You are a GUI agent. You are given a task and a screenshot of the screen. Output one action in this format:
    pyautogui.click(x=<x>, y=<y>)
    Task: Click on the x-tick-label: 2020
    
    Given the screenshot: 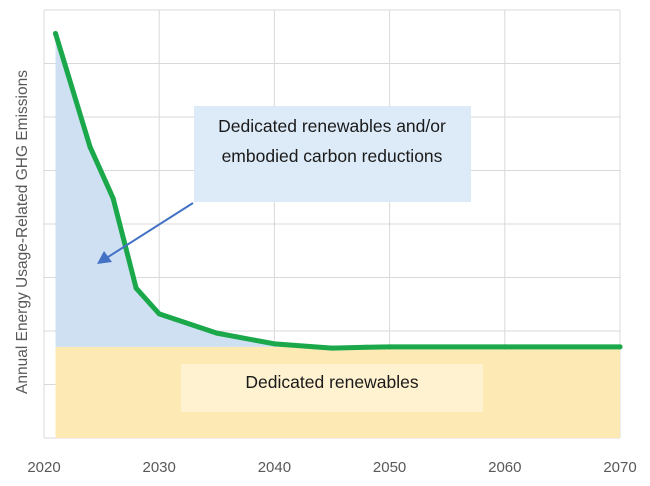 What is the action you would take?
    pyautogui.click(x=43, y=467)
    